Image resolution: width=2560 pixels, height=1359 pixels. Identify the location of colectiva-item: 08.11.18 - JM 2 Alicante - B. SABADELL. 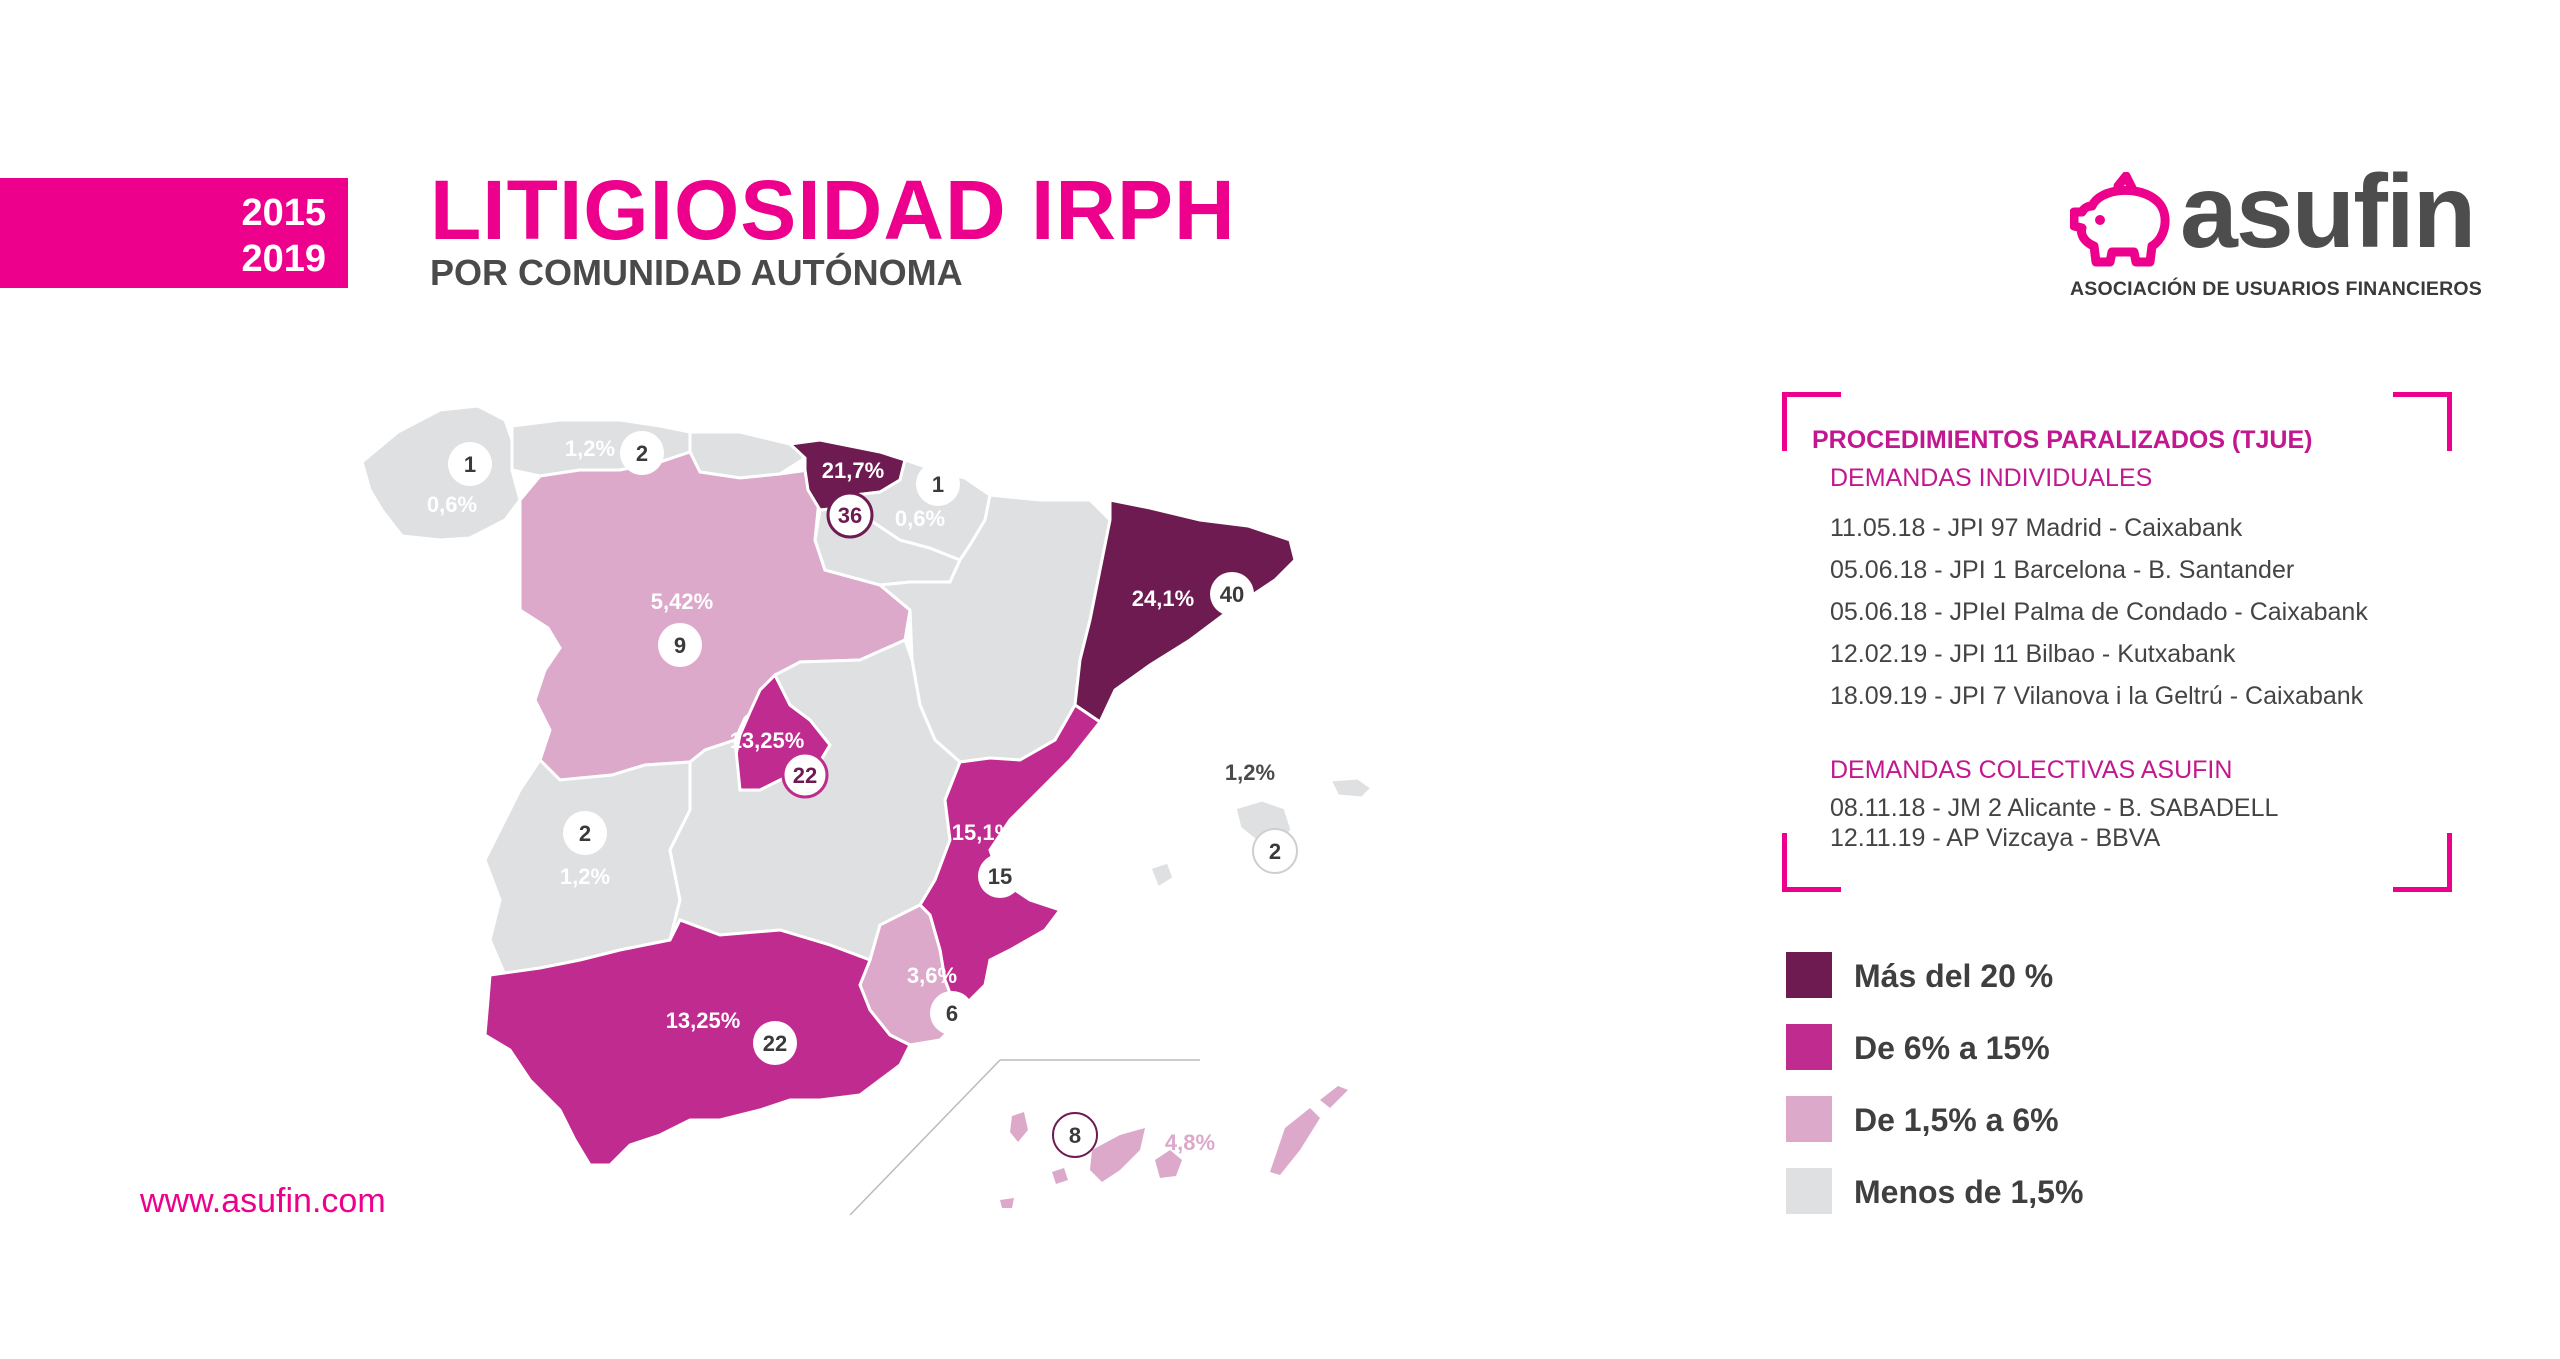
(2054, 808).